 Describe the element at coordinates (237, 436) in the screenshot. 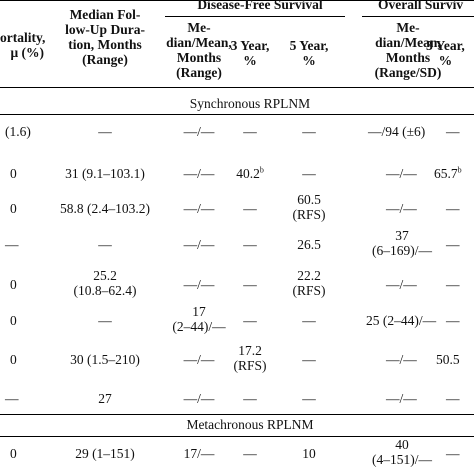

I see `section-metachronous-rule` at that location.